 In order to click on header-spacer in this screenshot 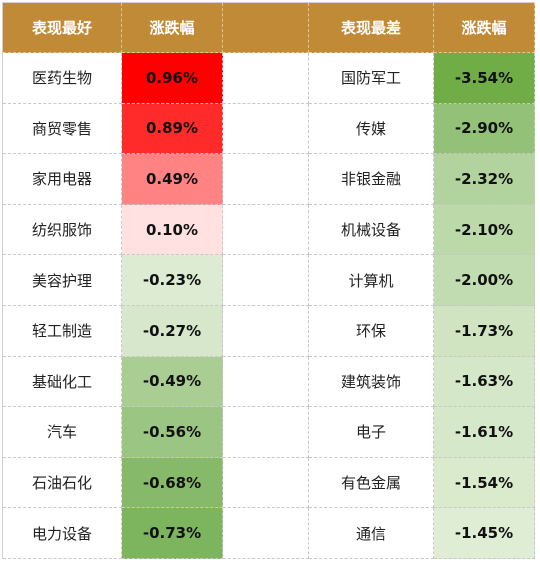, I will do `click(266, 28)`.